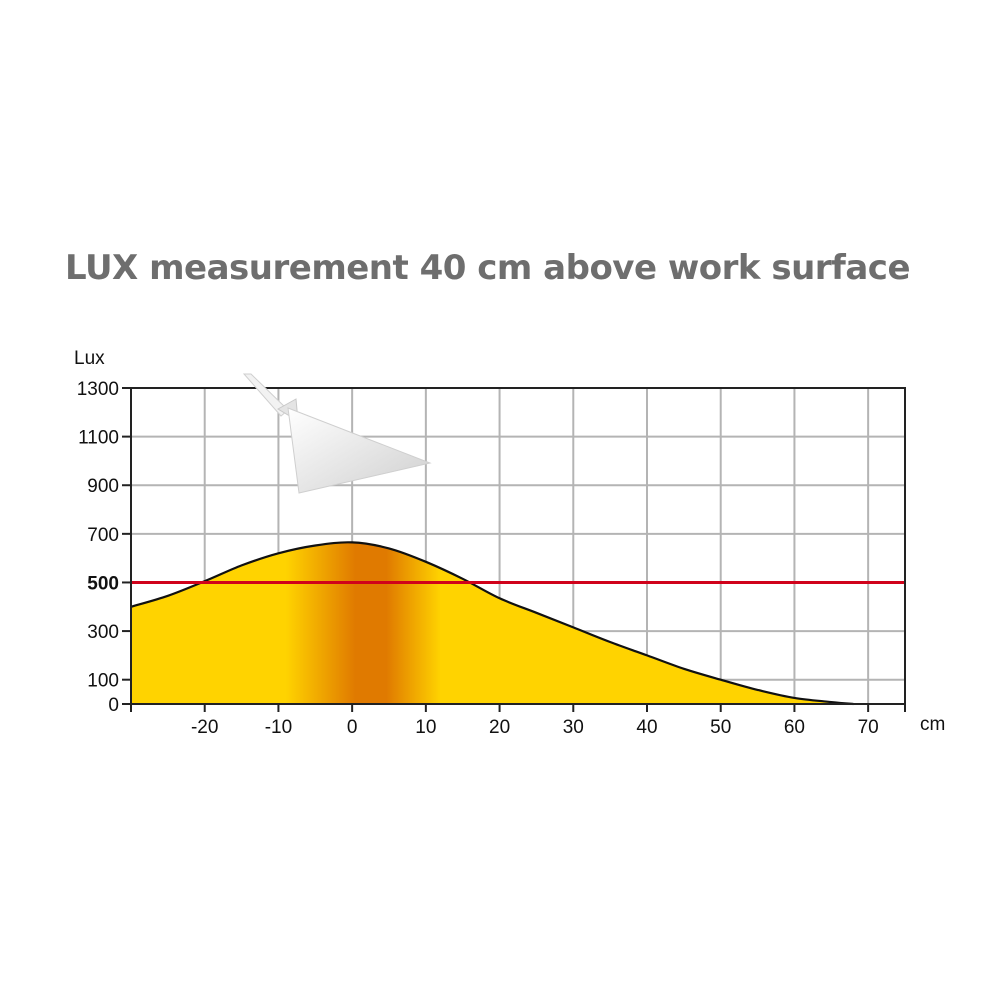 This screenshot has height=1000, width=1000. Describe the element at coordinates (103, 632) in the screenshot. I see `y-tick-label-300: 300` at that location.